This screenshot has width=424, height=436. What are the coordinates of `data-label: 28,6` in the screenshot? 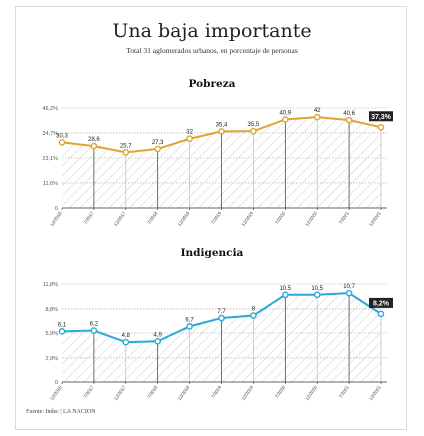 It's located at (94, 140).